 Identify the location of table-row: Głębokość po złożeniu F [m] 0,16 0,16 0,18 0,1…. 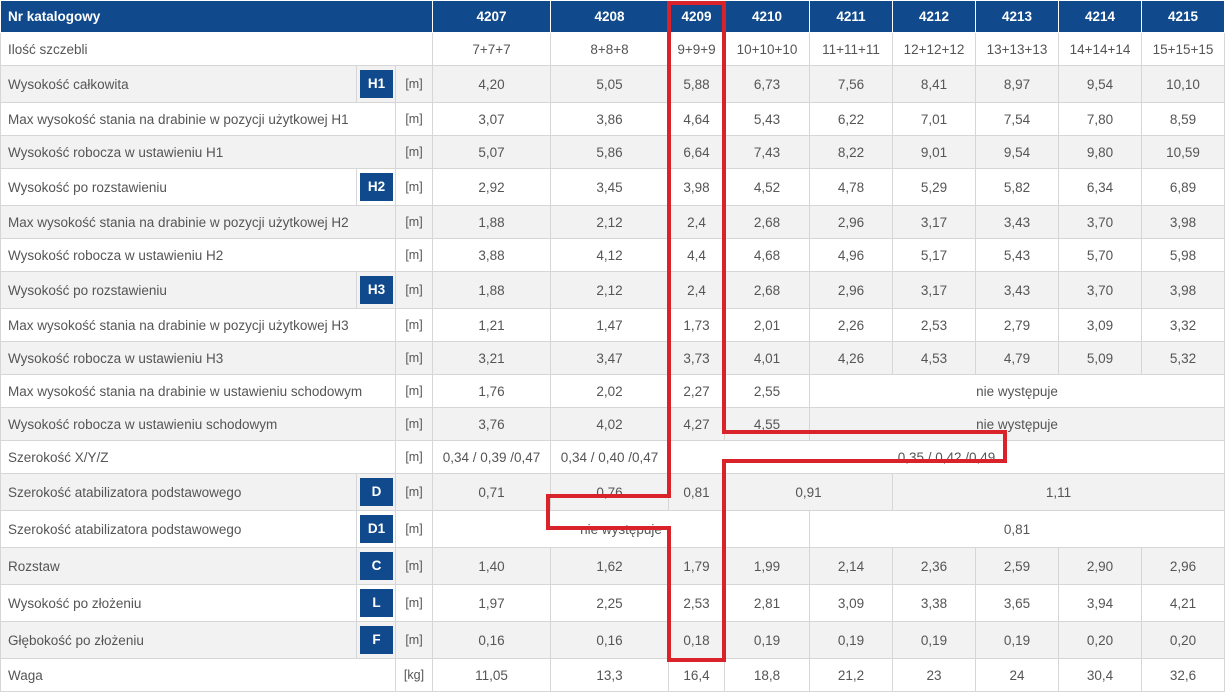
(613, 640).